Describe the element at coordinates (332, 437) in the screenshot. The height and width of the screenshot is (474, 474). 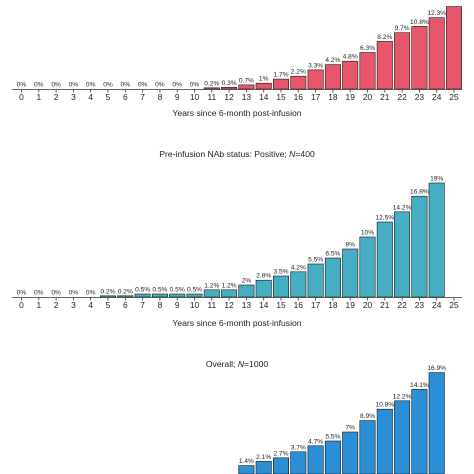
I see `data-label: 5.5%` at that location.